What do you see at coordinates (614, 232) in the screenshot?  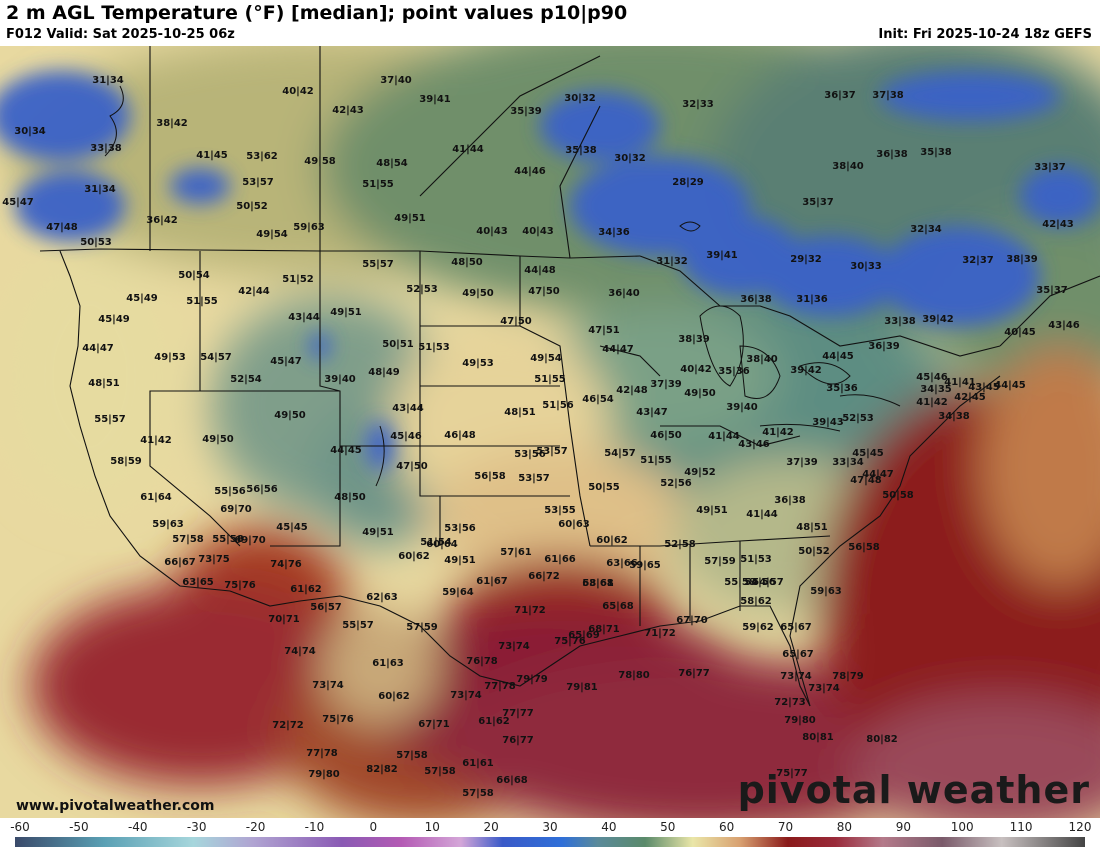 I see `point-value-label: 34|36` at bounding box center [614, 232].